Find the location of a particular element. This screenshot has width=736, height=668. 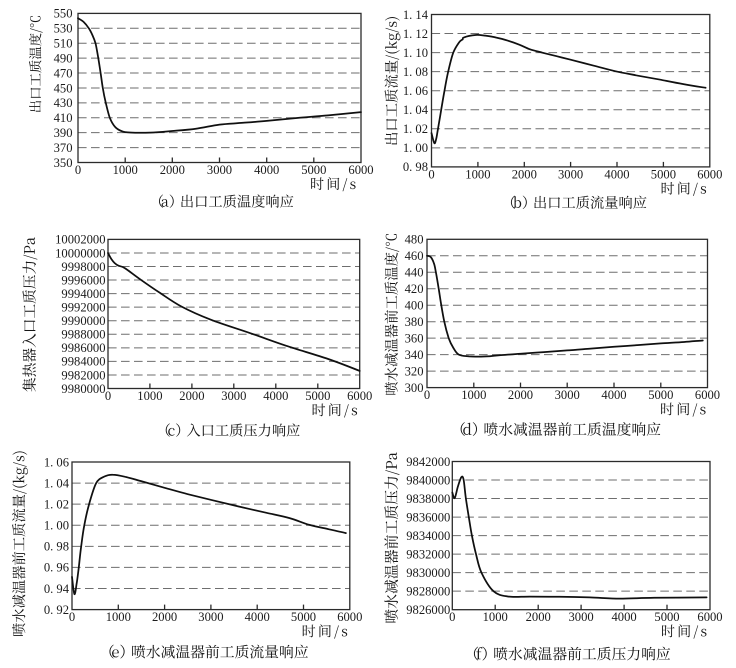

svg-text: 1. 10 is located at coordinates (415, 53).